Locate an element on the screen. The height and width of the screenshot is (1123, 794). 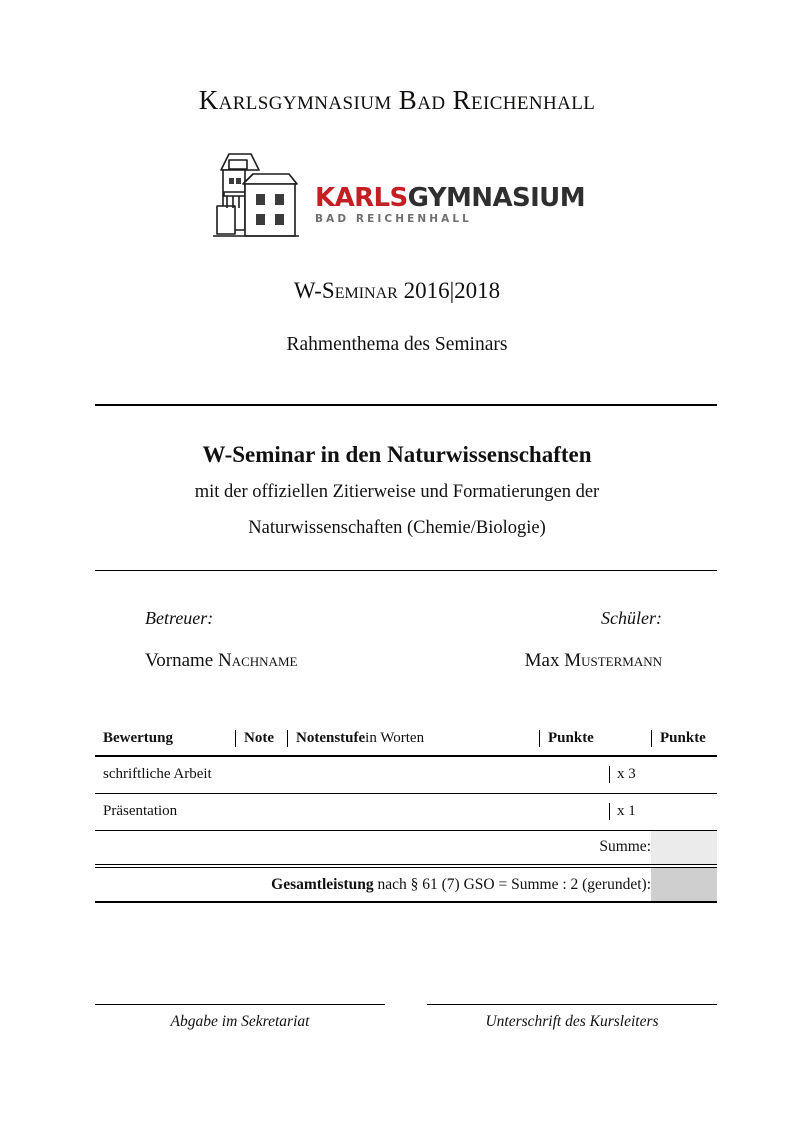
logo-word-gymnasium: GYMNASIUM is located at coordinates (496, 197).